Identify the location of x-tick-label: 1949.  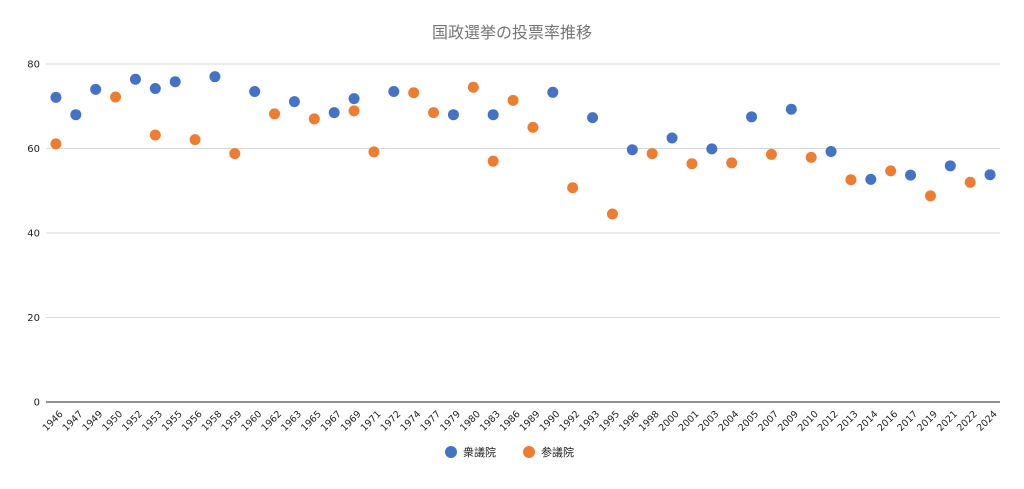
(92, 421).